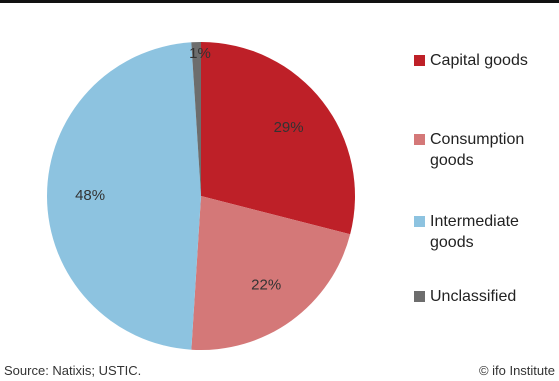 This screenshot has height=381, width=559. What do you see at coordinates (278, 138) in the screenshot?
I see `pie-slice-capital-goods` at bounding box center [278, 138].